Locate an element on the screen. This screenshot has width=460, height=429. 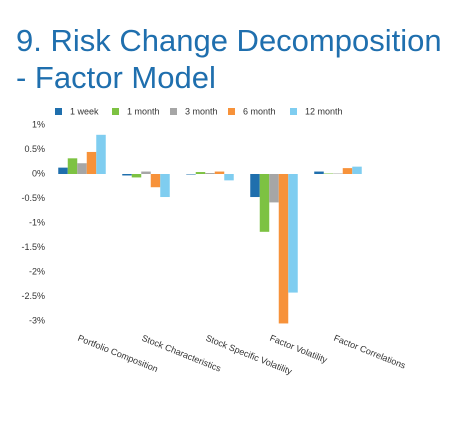
legend-label: 1 week is located at coordinates (84, 111).